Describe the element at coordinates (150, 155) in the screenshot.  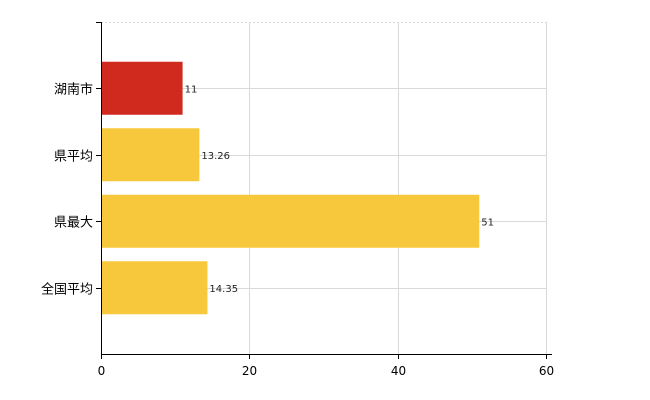
I see `bar-県平均` at that location.